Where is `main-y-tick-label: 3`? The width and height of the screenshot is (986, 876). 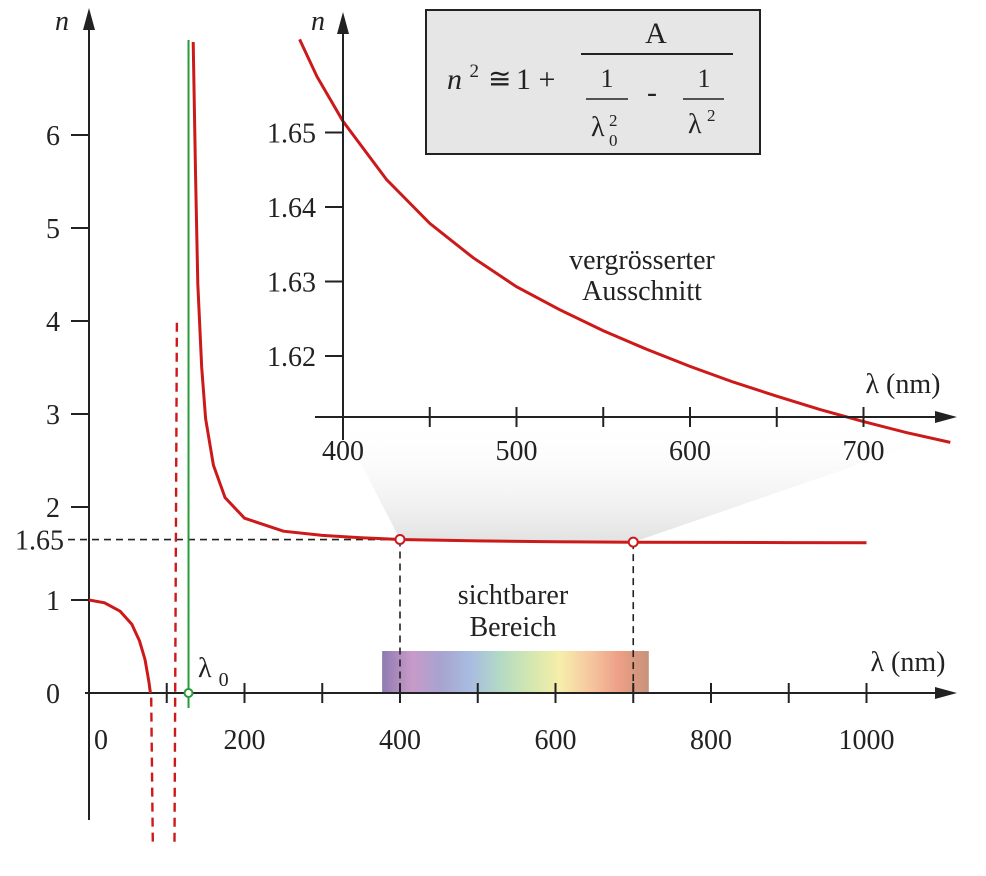
main-y-tick-label: 3 is located at coordinates (53, 415).